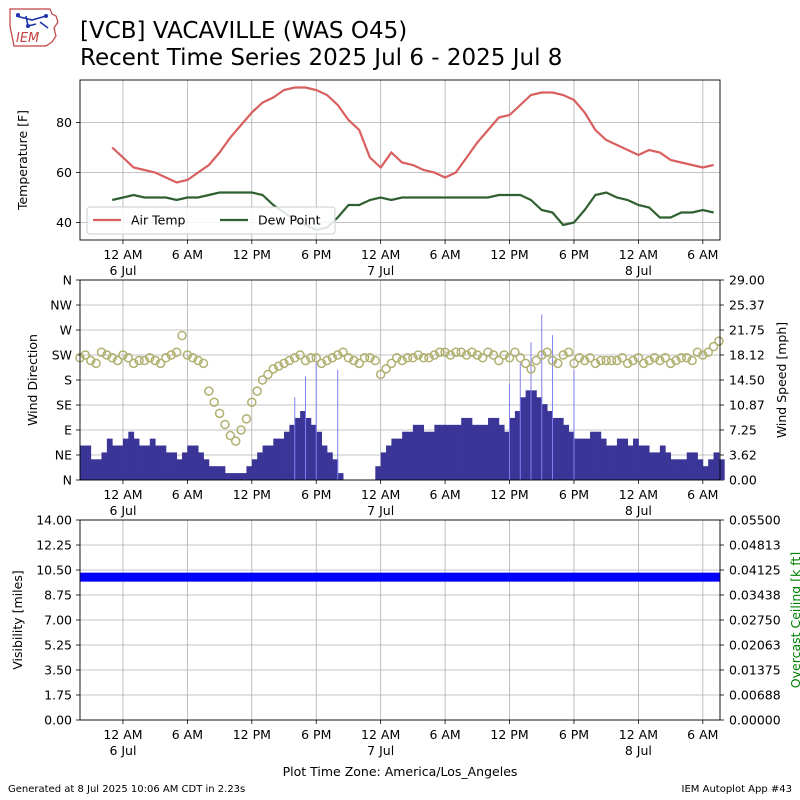 The height and width of the screenshot is (800, 800). I want to click on y-tick-label: SE, so click(64, 405).